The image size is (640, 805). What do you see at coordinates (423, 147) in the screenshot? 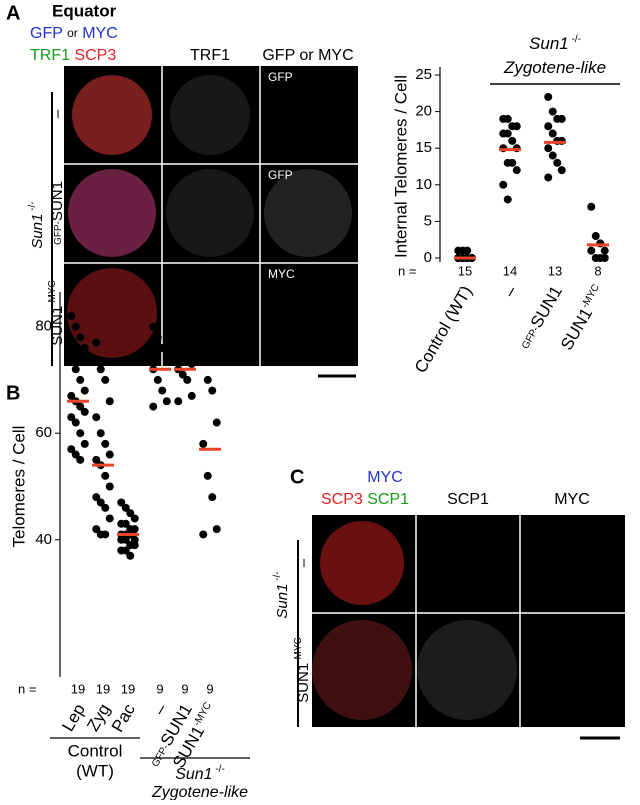
I see `y-tick-label: 15` at bounding box center [423, 147].